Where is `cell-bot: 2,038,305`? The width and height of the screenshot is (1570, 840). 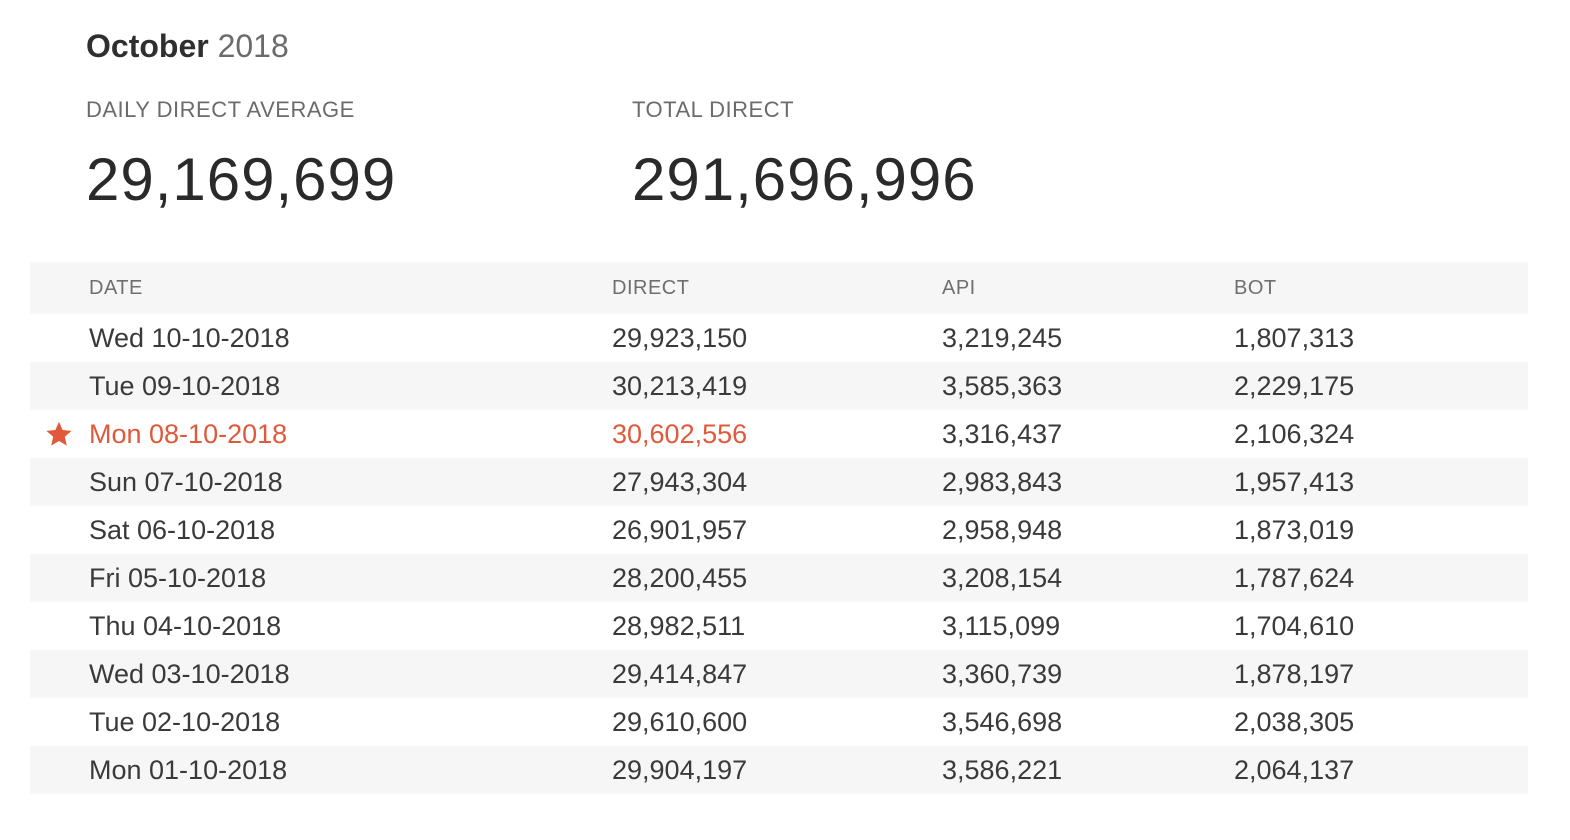
cell-bot: 2,038,305 is located at coordinates (1294, 721).